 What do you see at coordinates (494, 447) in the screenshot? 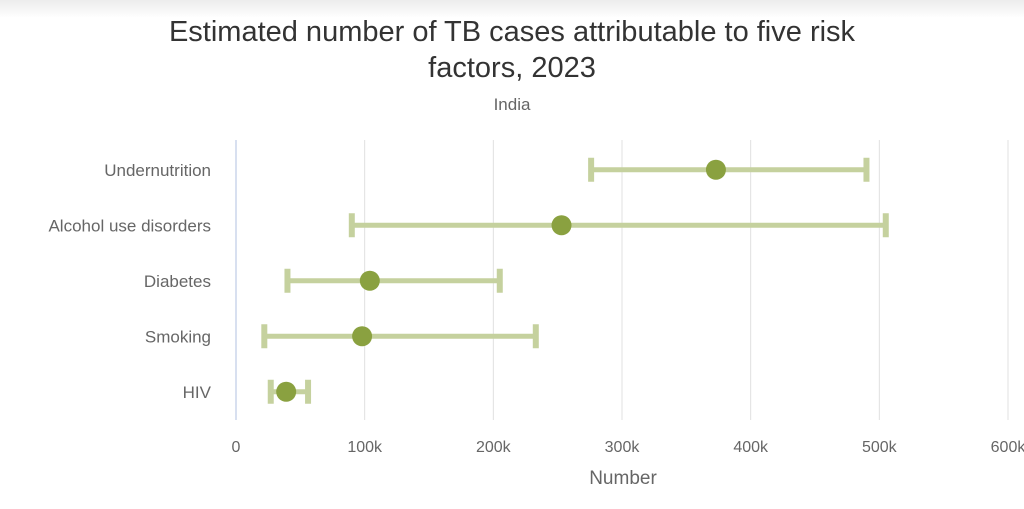
I see `x-tick-label: 200k` at bounding box center [494, 447].